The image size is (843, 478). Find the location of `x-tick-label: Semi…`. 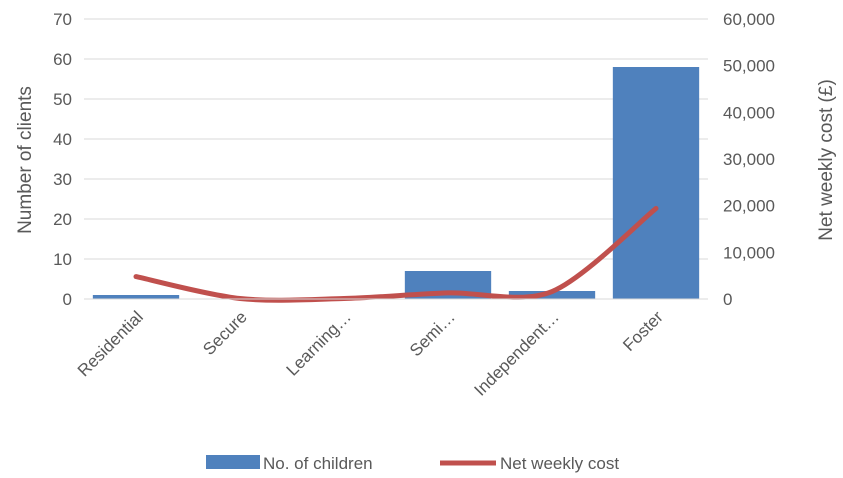

x-tick-label: Semi… is located at coordinates (432, 333).